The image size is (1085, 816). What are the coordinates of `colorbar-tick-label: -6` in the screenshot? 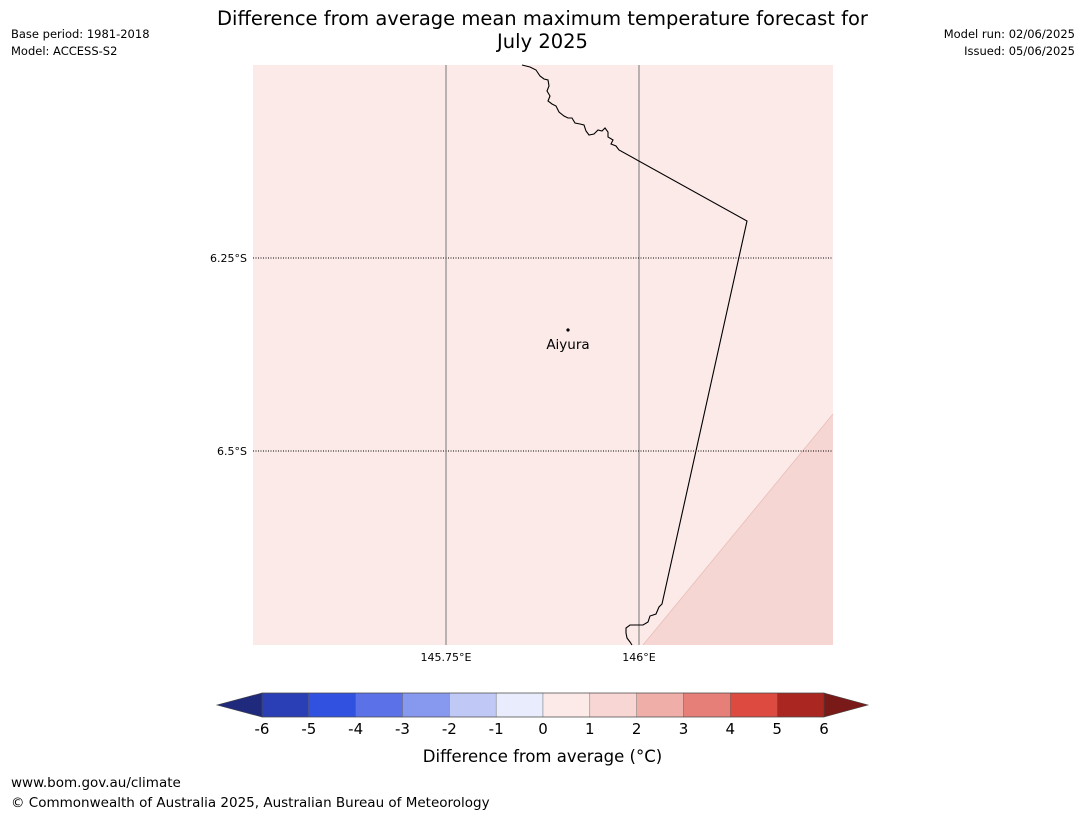 It's located at (262, 729).